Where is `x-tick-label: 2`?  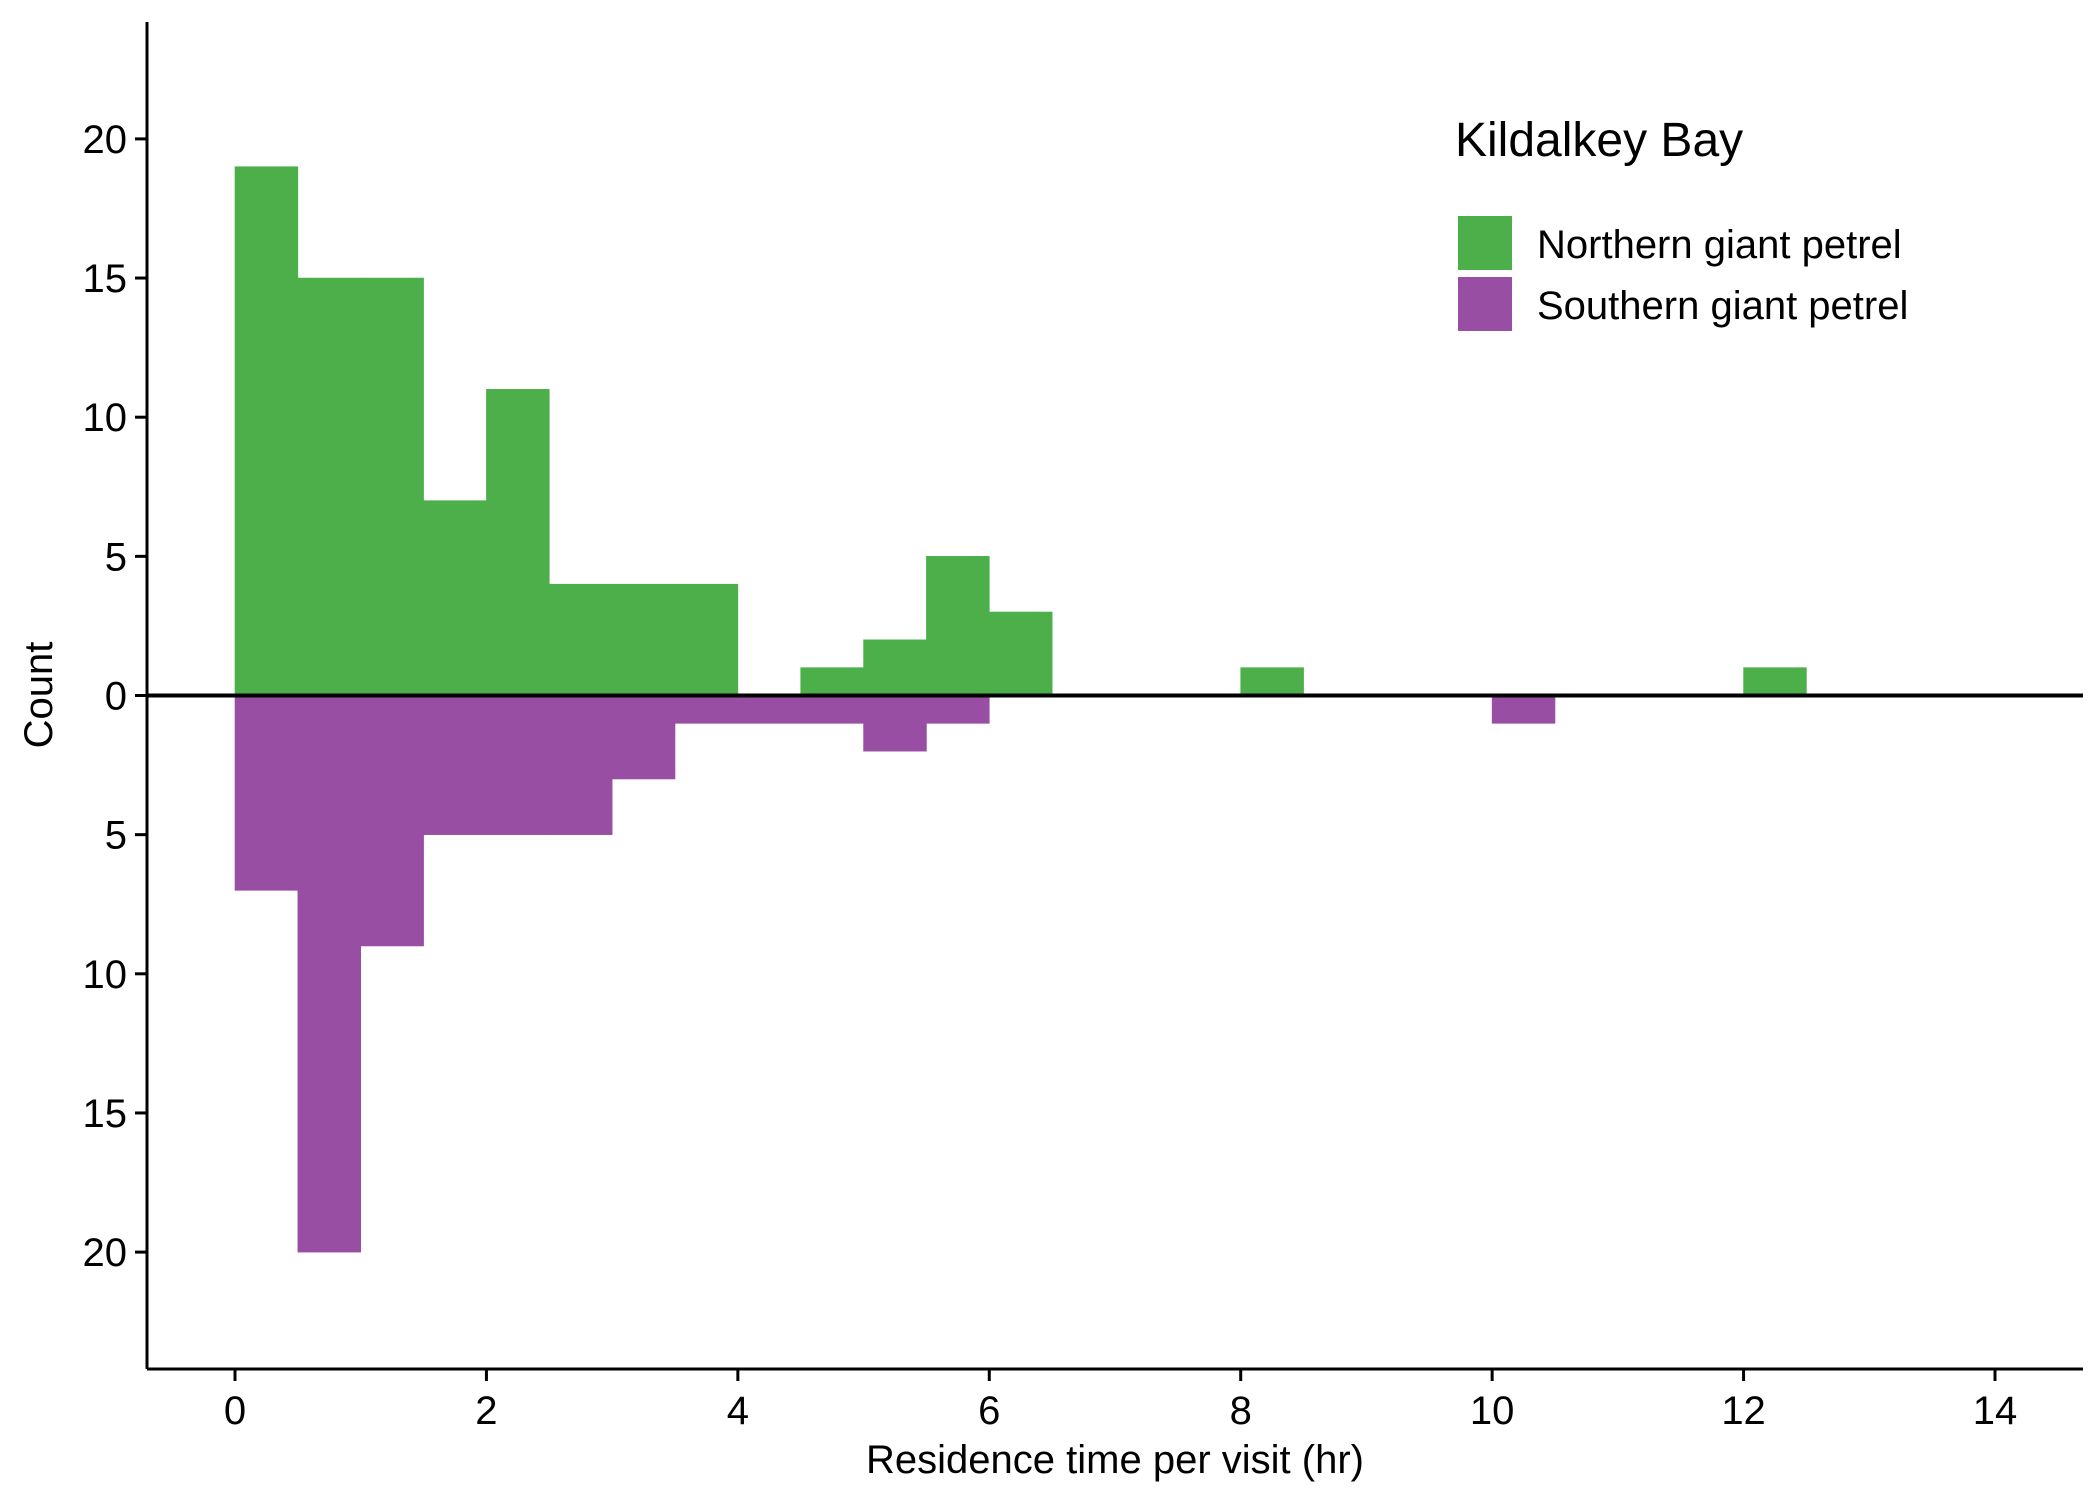
x-tick-label: 2 is located at coordinates (486, 1411).